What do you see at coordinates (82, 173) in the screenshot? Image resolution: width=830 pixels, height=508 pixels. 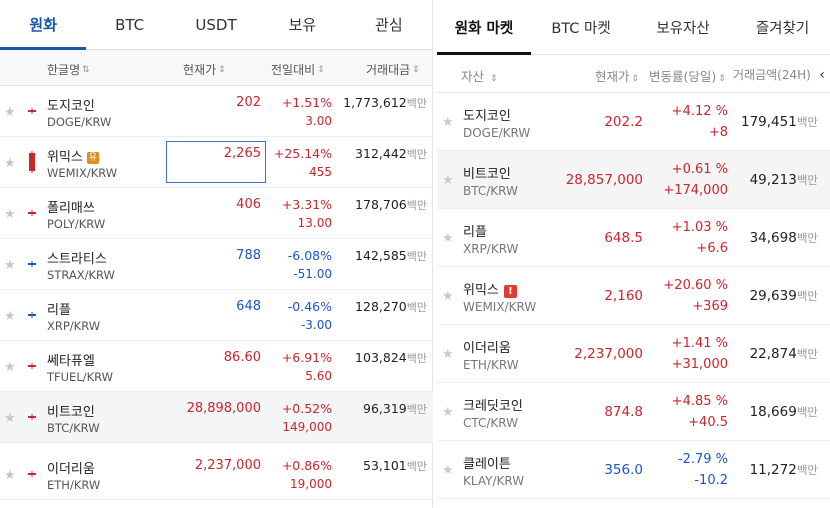 I see `coin-symbol: WEMIX/KRW` at bounding box center [82, 173].